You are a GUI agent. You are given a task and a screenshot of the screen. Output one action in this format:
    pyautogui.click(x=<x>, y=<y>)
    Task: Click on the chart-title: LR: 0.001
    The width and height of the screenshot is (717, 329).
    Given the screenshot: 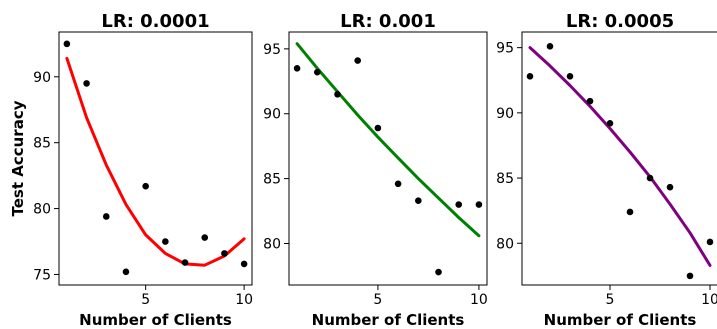 What is the action you would take?
    pyautogui.click(x=388, y=21)
    